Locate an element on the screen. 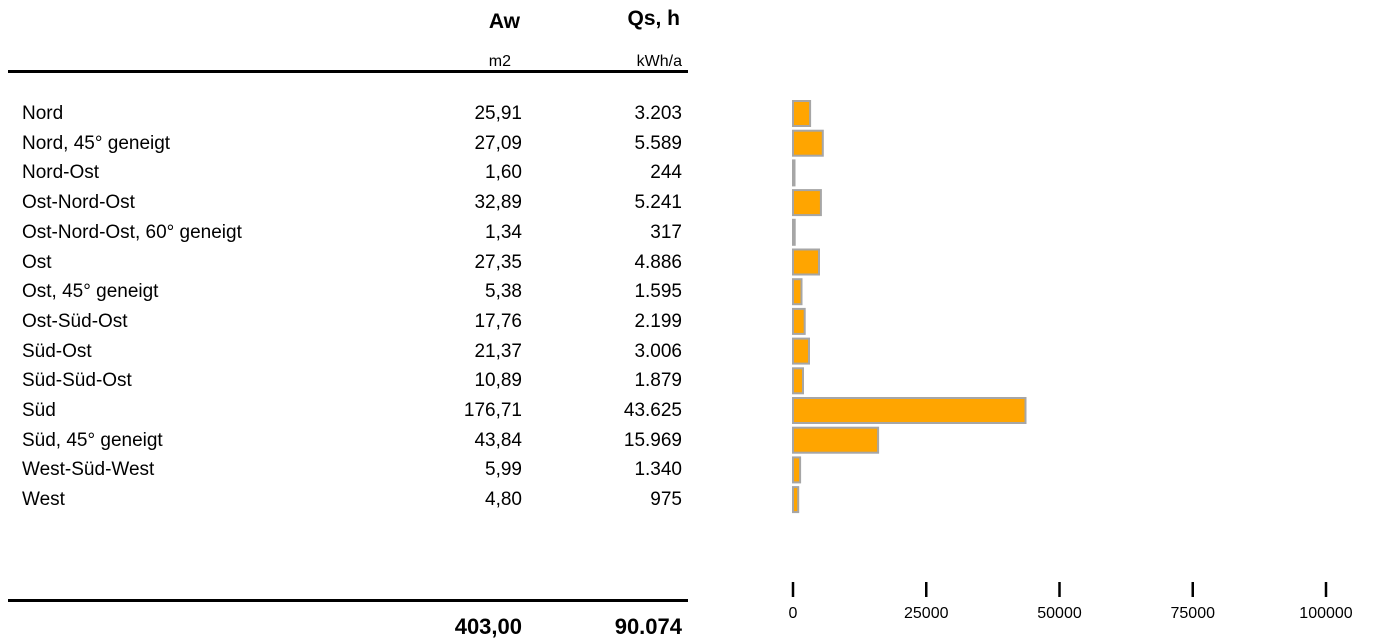 This screenshot has width=1375, height=640. row-label: Süd-Ost is located at coordinates (57, 351).